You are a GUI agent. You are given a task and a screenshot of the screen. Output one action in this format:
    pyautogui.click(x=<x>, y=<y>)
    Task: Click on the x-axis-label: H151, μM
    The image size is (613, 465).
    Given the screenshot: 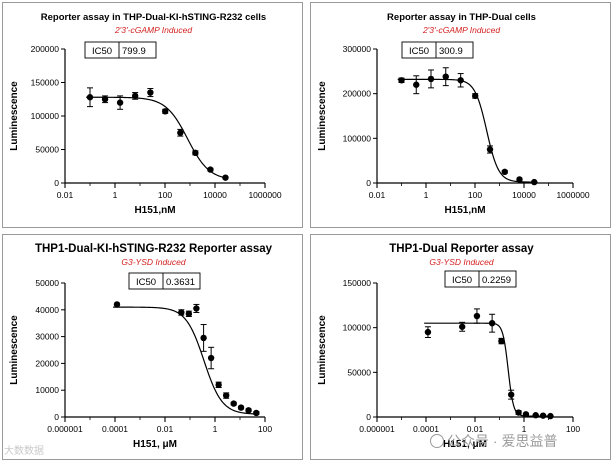 What is the action you would take?
    pyautogui.click(x=155, y=444)
    